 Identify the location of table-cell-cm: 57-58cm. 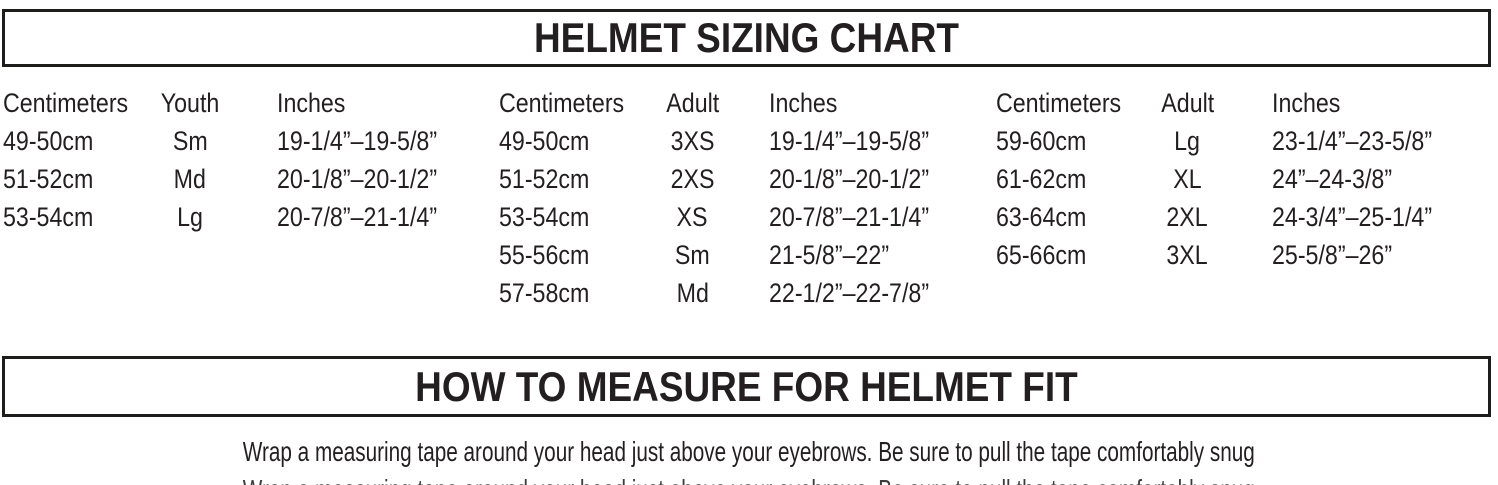
(544, 293).